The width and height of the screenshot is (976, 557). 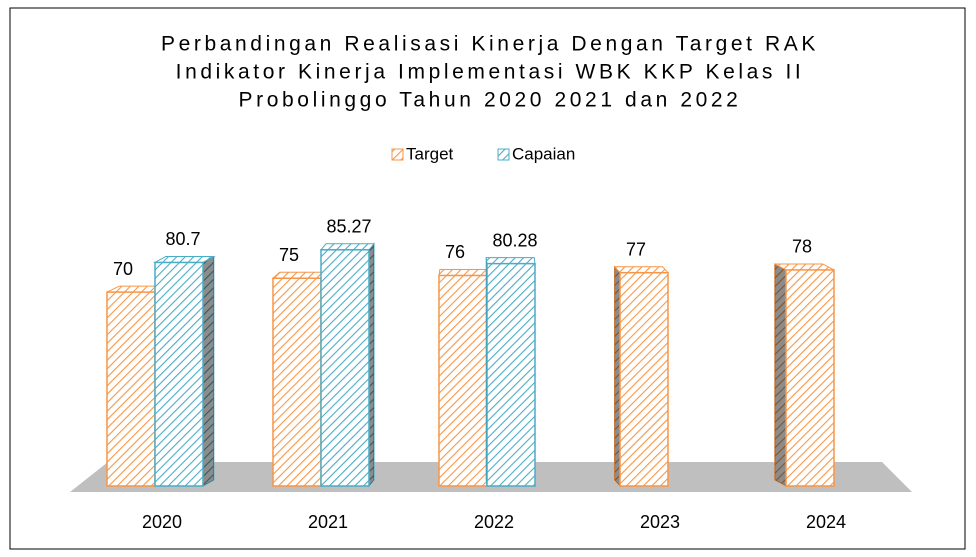 What do you see at coordinates (123, 269) in the screenshot?
I see `data-label: 70` at bounding box center [123, 269].